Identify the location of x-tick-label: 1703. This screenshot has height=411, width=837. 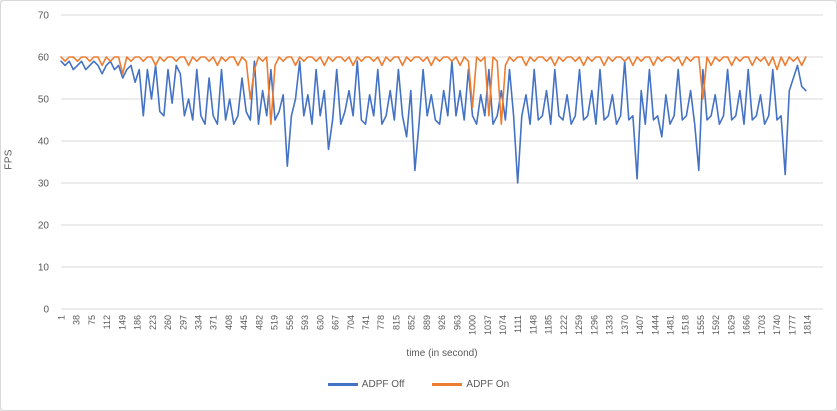
(762, 325).